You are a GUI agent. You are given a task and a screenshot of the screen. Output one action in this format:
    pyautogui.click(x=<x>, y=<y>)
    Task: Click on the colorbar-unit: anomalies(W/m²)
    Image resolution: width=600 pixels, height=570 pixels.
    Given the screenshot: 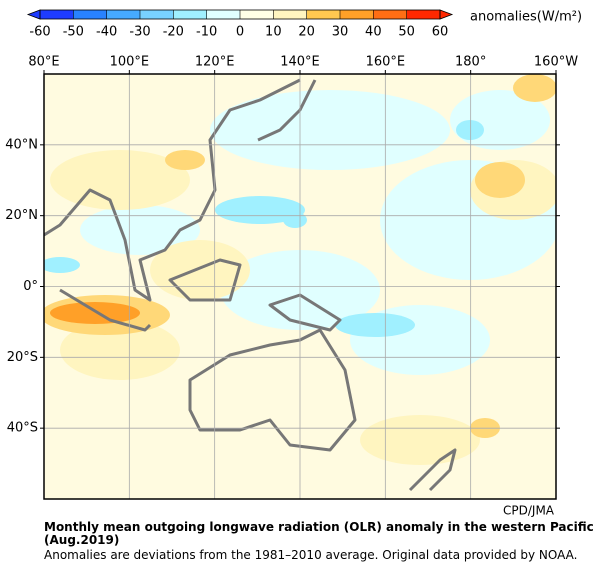 What is the action you would take?
    pyautogui.click(x=526, y=17)
    